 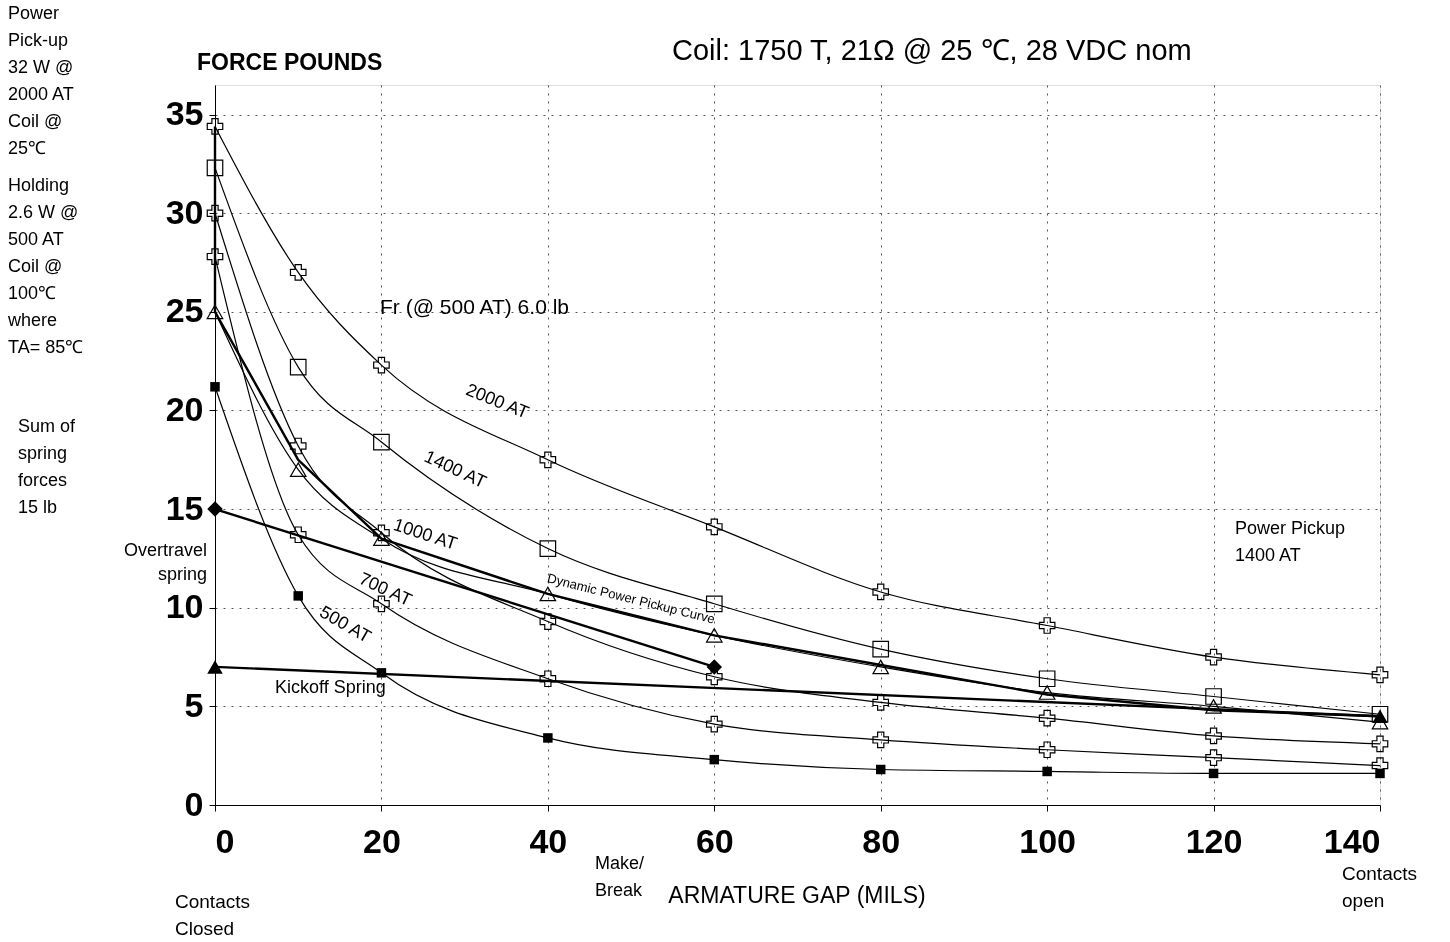 What do you see at coordinates (1048, 840) in the screenshot?
I see `x-tick-label: 100` at bounding box center [1048, 840].